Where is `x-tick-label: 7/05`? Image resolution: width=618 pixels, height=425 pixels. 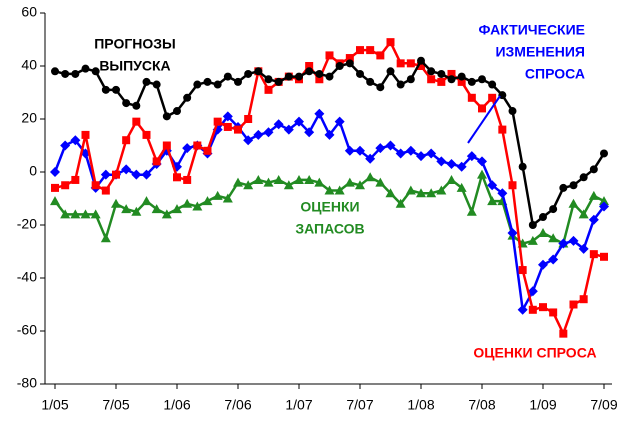
x-tick-label: 7/05 is located at coordinates (115, 405).